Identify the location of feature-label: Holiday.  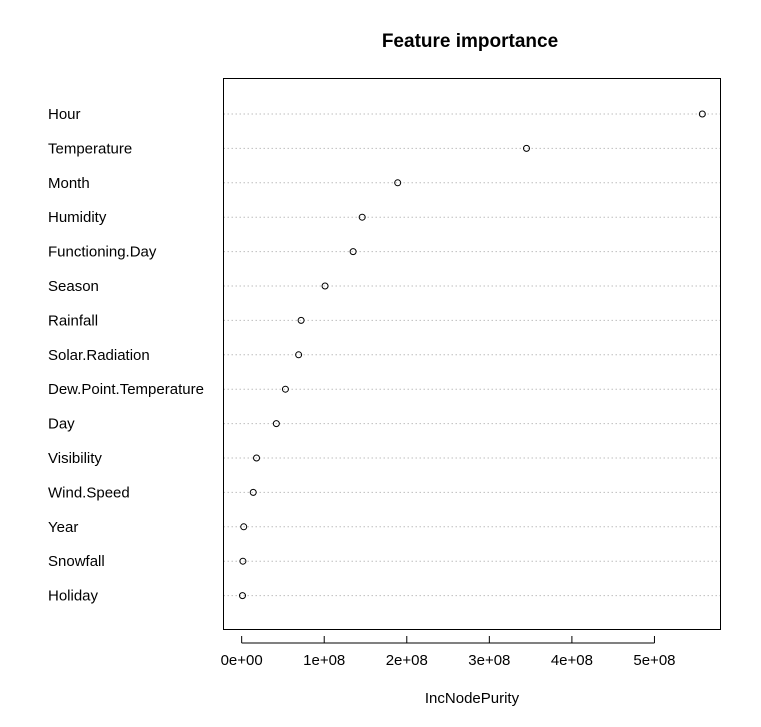
(73, 596).